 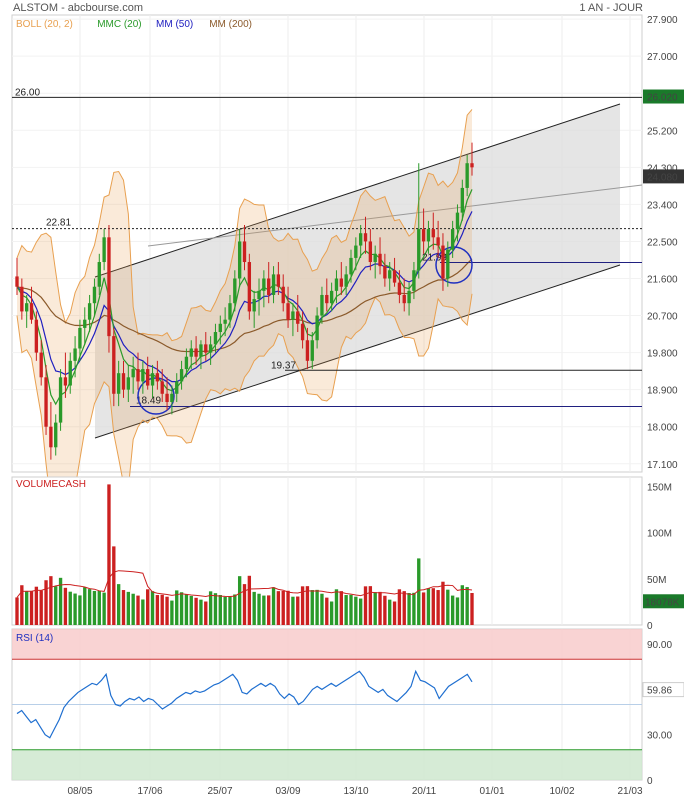 I want to click on x-tick-label: 13/10, so click(x=355, y=791).